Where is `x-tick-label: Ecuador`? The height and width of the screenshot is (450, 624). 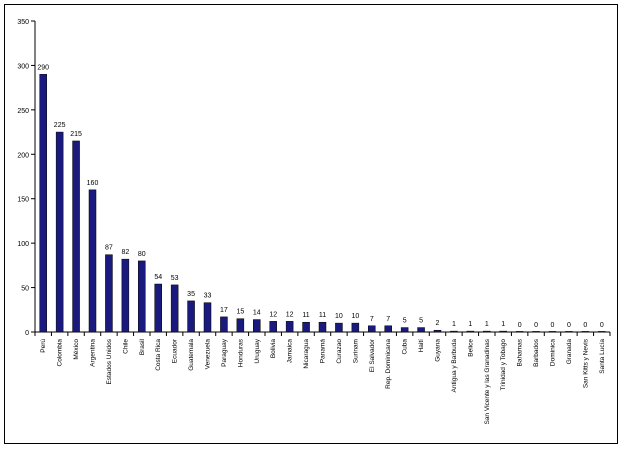 x-tick-label: Ecuador is located at coordinates (175, 350).